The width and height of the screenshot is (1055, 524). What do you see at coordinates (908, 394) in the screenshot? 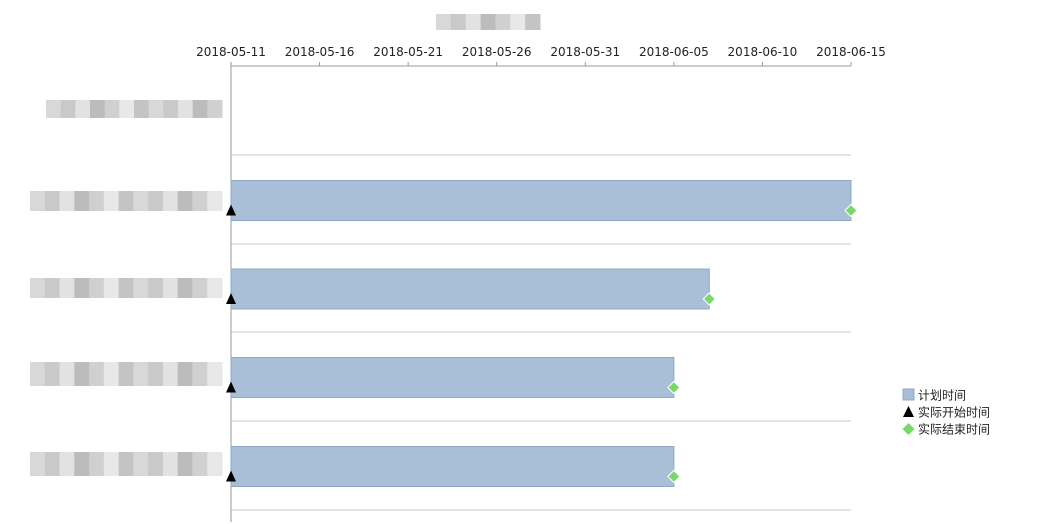
I see `legend-swatch-plan` at bounding box center [908, 394].